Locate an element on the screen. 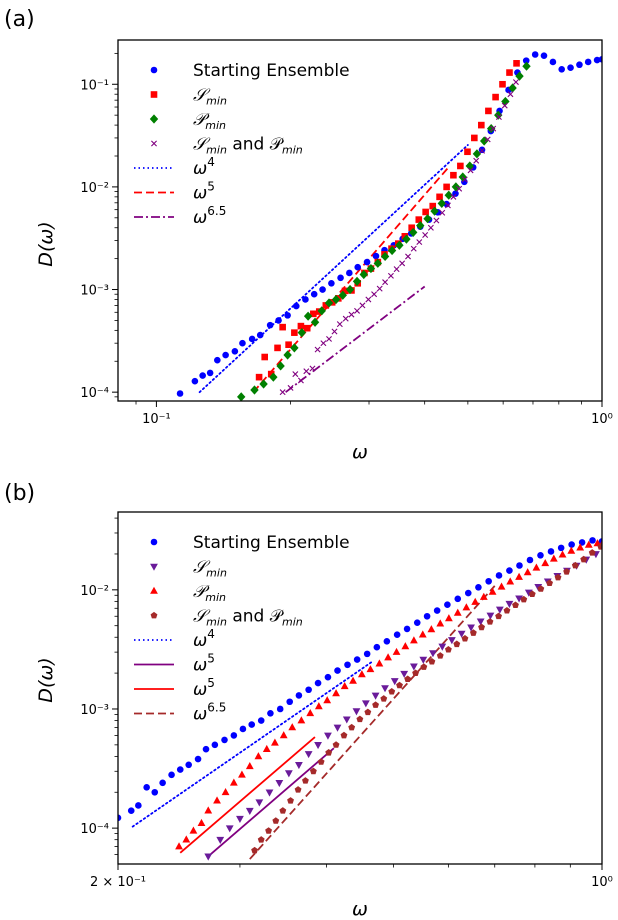  panel-label-b: (b) is located at coordinates (19, 493).